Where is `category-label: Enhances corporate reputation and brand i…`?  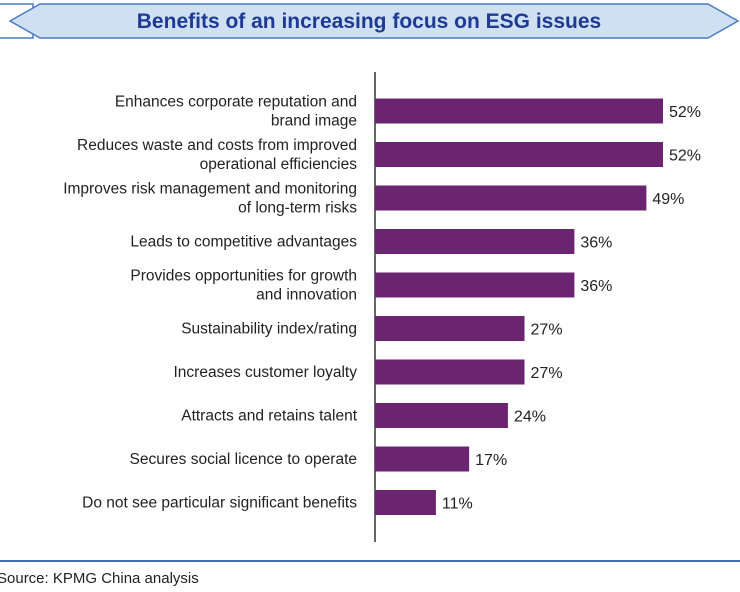
category-label: Enhances corporate reputation and brand i… is located at coordinates (236, 112).